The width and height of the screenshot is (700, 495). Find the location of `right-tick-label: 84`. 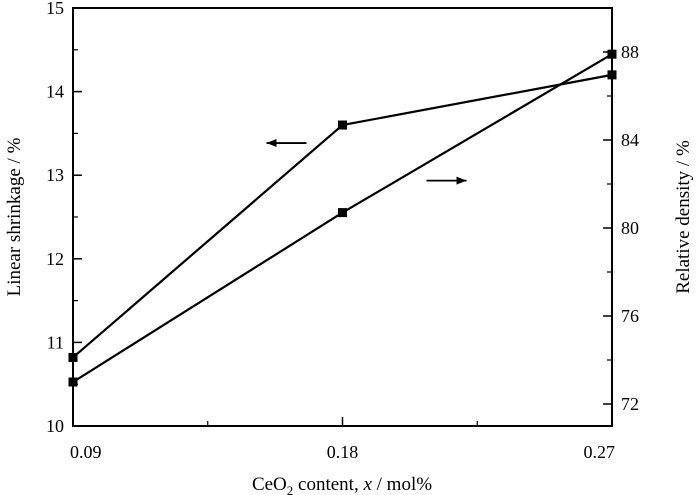

right-tick-label: 84 is located at coordinates (630, 140).